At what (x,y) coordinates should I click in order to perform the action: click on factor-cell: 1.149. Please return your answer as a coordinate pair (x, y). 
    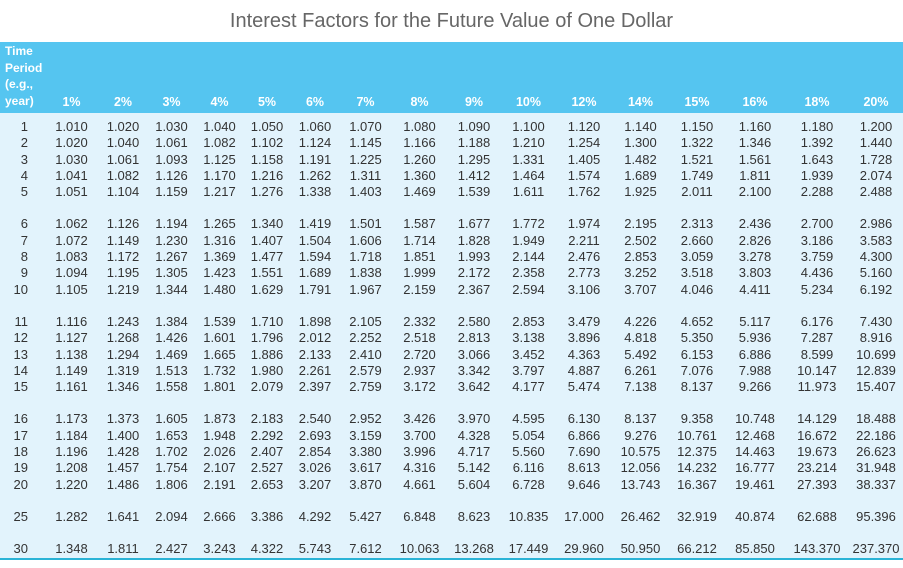
    Looking at the image, I should click on (123, 240).